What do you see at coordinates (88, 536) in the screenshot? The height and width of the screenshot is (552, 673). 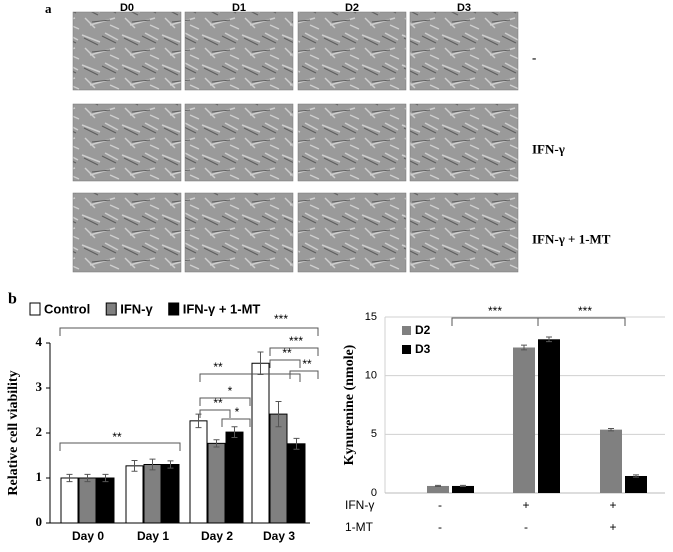 I see `x-tick-label: Day 0` at bounding box center [88, 536].